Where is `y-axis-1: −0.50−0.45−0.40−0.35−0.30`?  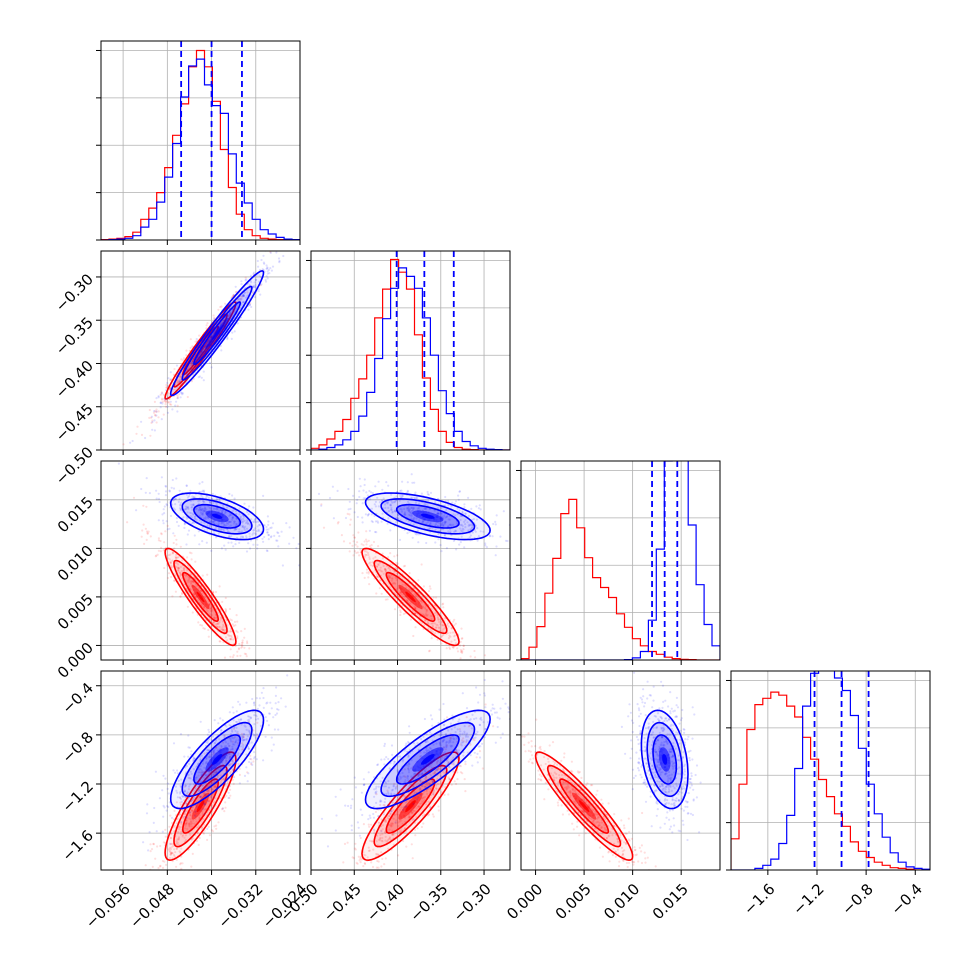 y-axis-1: −0.50−0.45−0.40−0.35−0.30 is located at coordinates (76, 379).